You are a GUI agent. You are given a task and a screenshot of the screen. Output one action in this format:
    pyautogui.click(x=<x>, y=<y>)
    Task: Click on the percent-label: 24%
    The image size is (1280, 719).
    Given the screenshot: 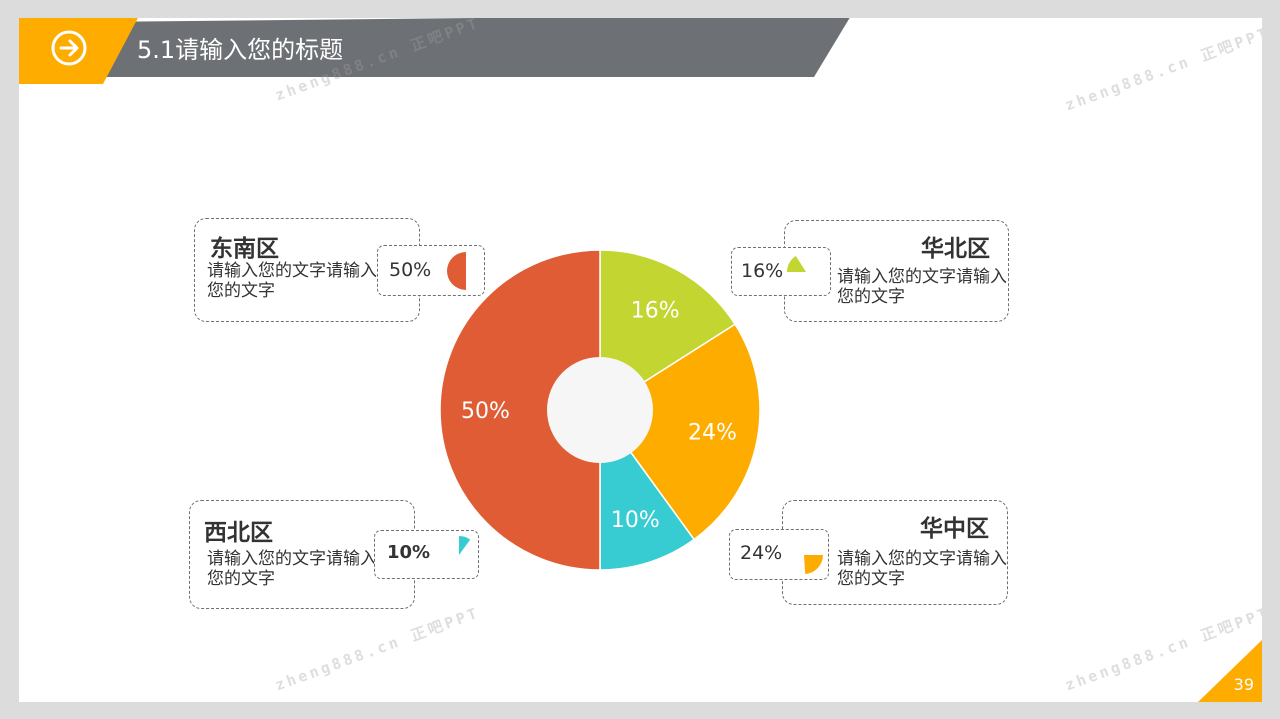 What is the action you would take?
    pyautogui.click(x=761, y=553)
    